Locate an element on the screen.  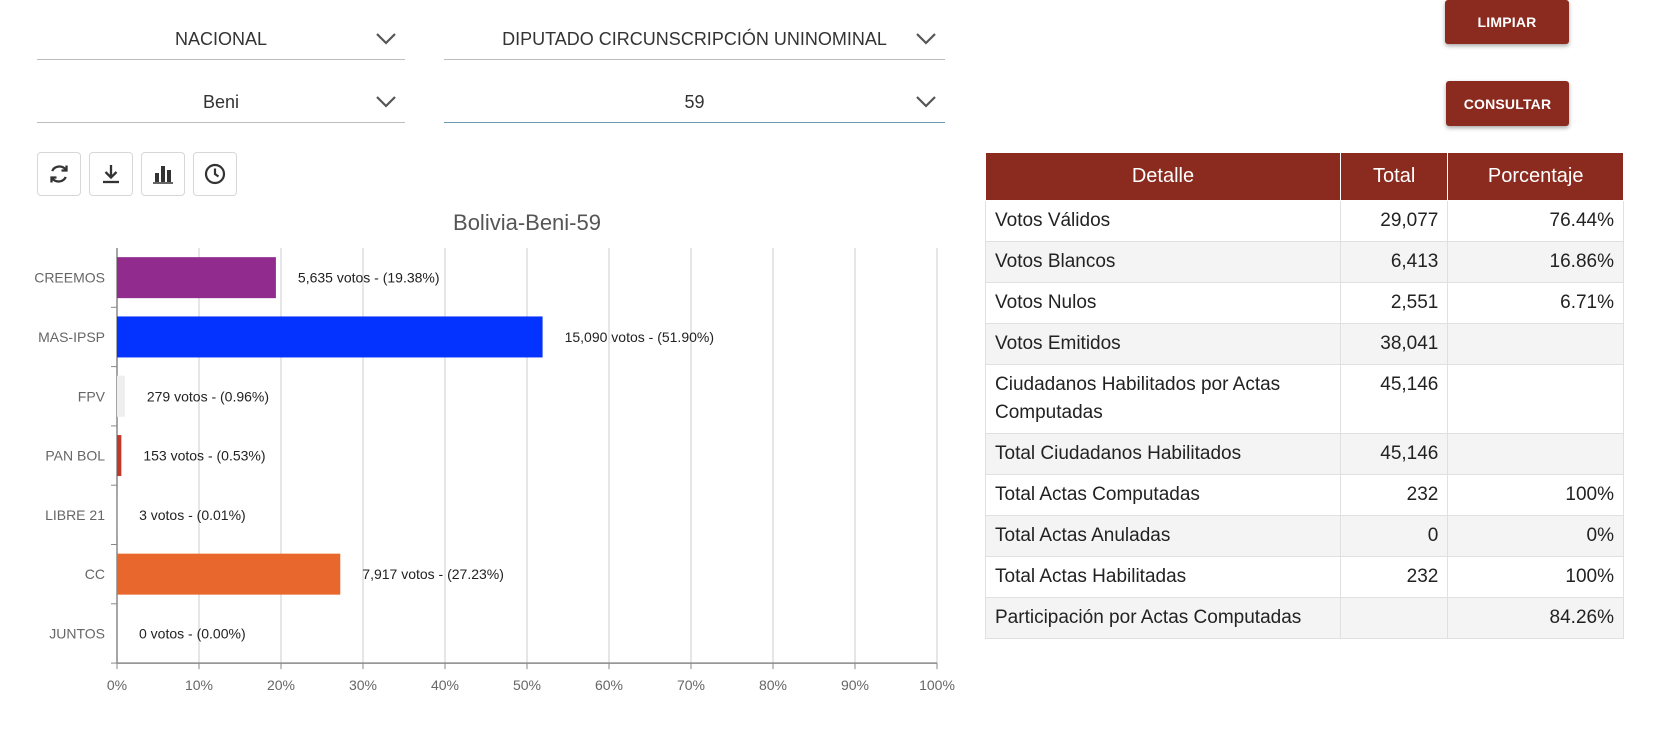
row-label: Votos Válidos is located at coordinates (1163, 221).